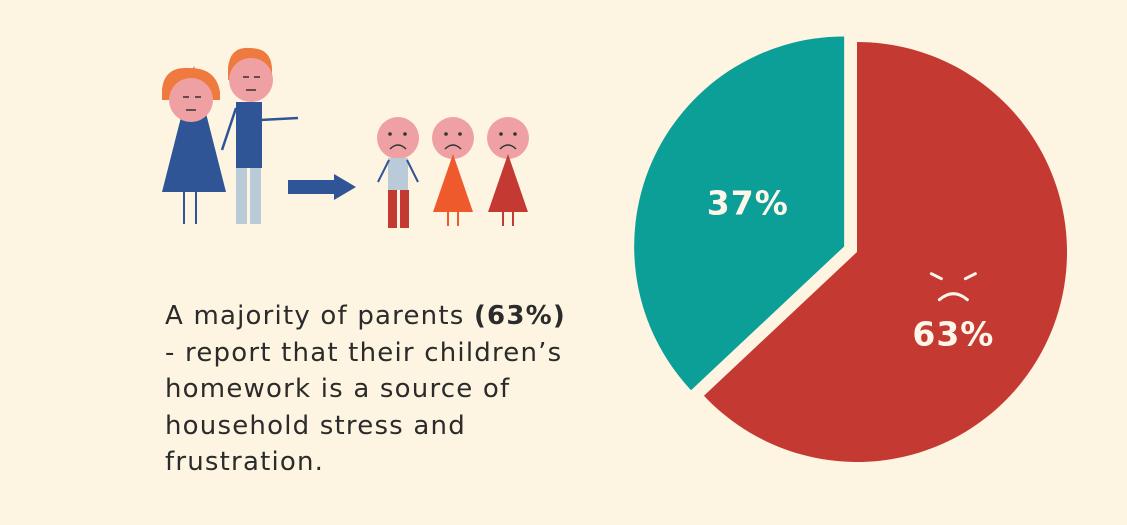 The height and width of the screenshot is (525, 1127). I want to click on father-figure, so click(259, 135).